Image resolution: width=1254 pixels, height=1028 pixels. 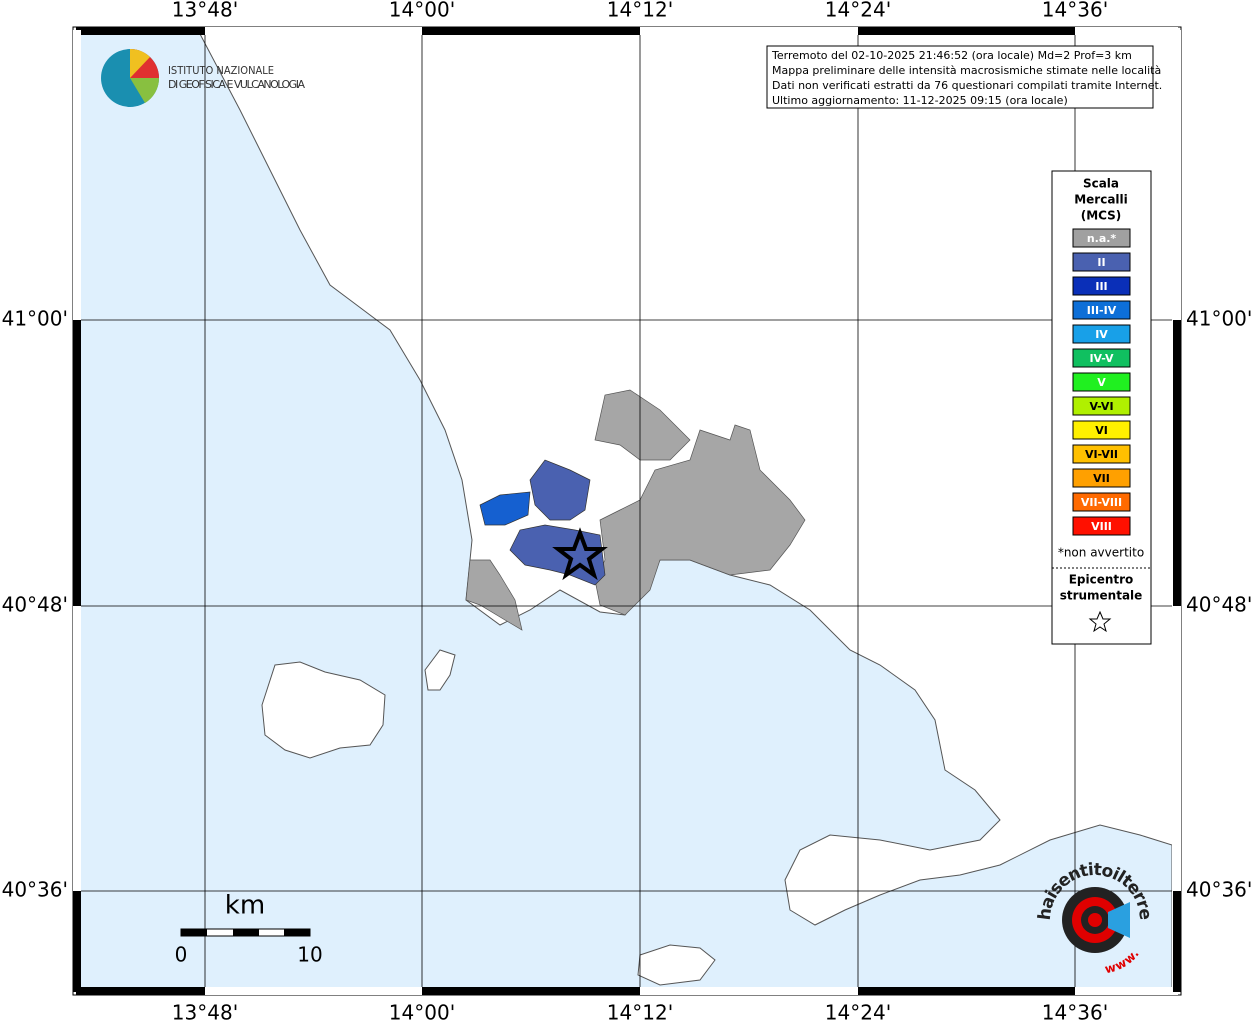 I want to click on logo-text: ISTITUTO NAZIONALE, so click(x=221, y=70).